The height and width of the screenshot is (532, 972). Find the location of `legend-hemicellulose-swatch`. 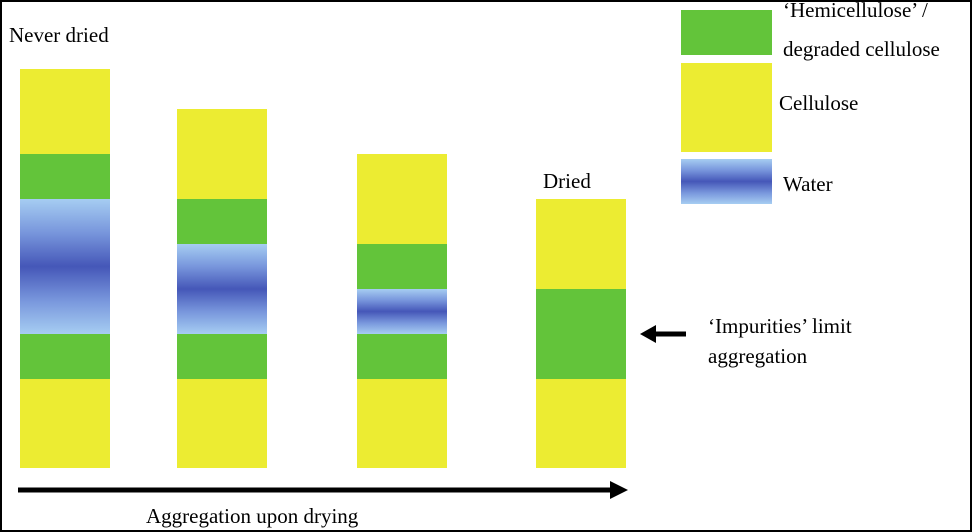

legend-hemicellulose-swatch is located at coordinates (726, 32).